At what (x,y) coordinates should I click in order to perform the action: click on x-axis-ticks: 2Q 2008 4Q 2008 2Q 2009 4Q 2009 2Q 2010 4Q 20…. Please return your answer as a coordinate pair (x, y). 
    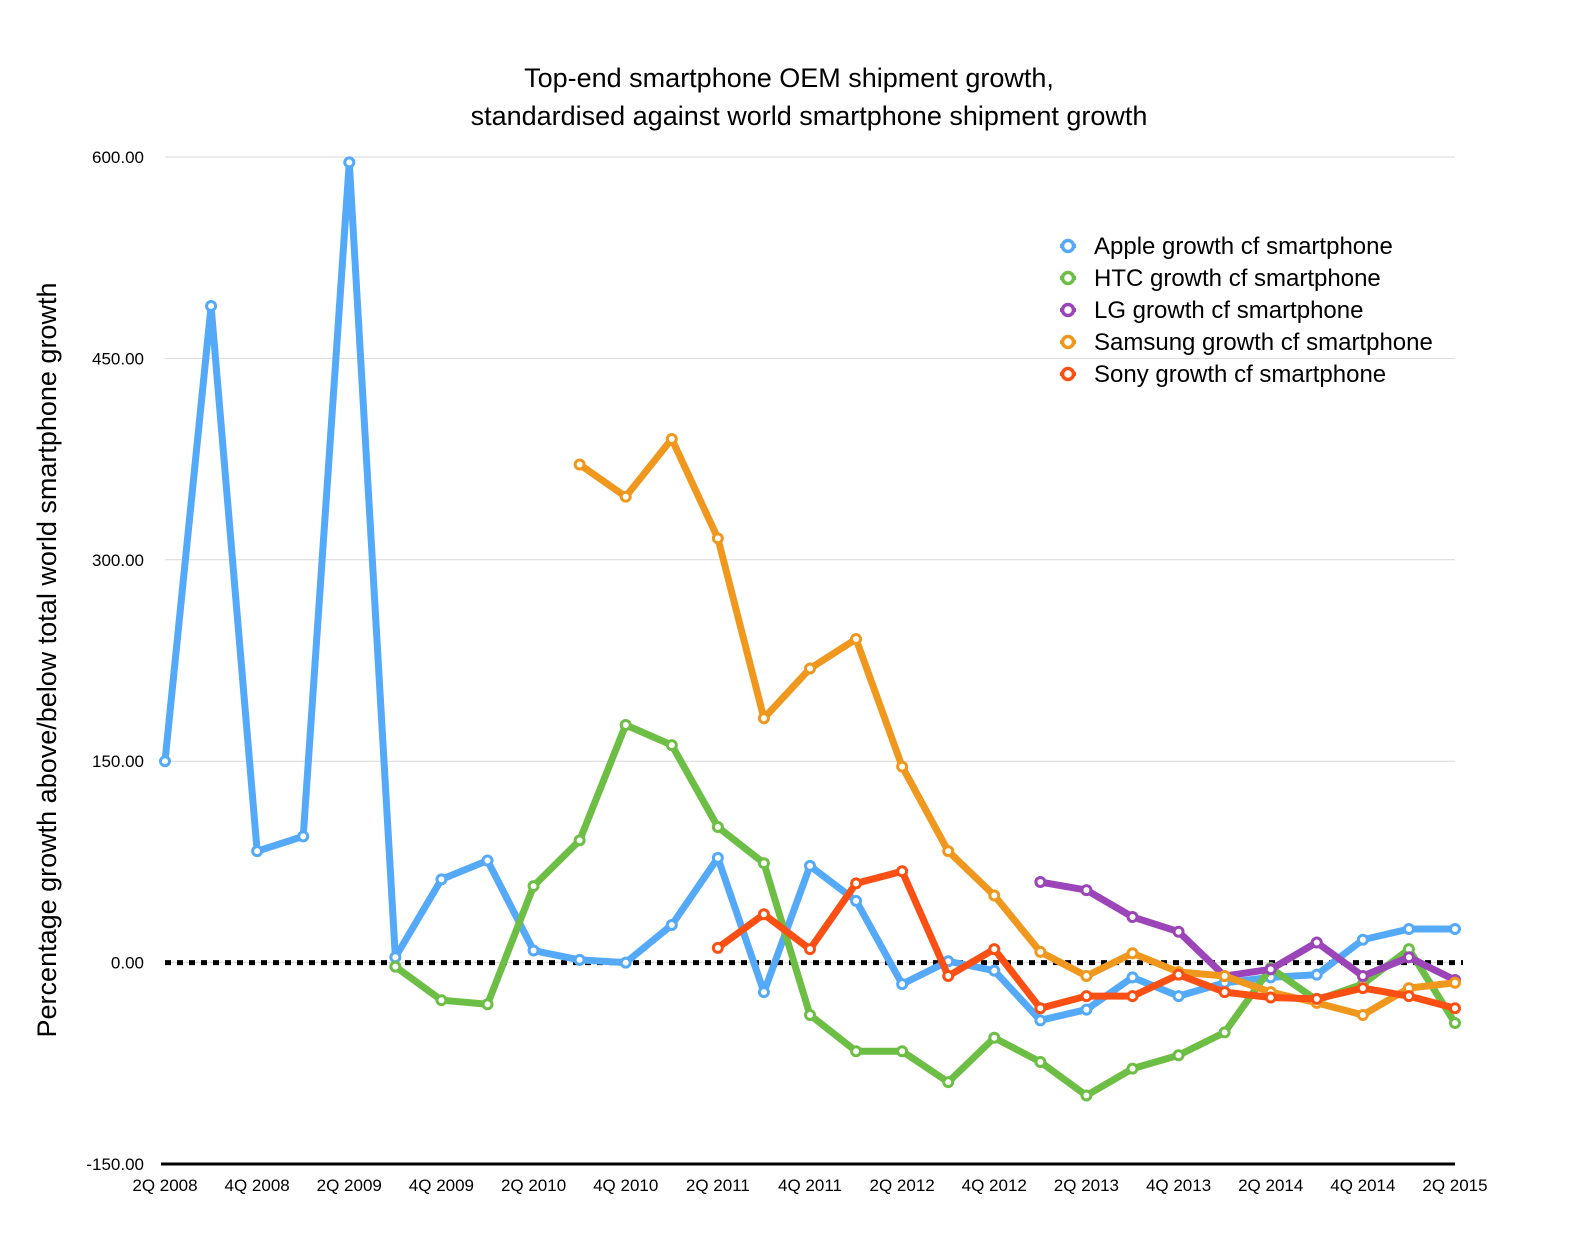
    Looking at the image, I should click on (809, 1185).